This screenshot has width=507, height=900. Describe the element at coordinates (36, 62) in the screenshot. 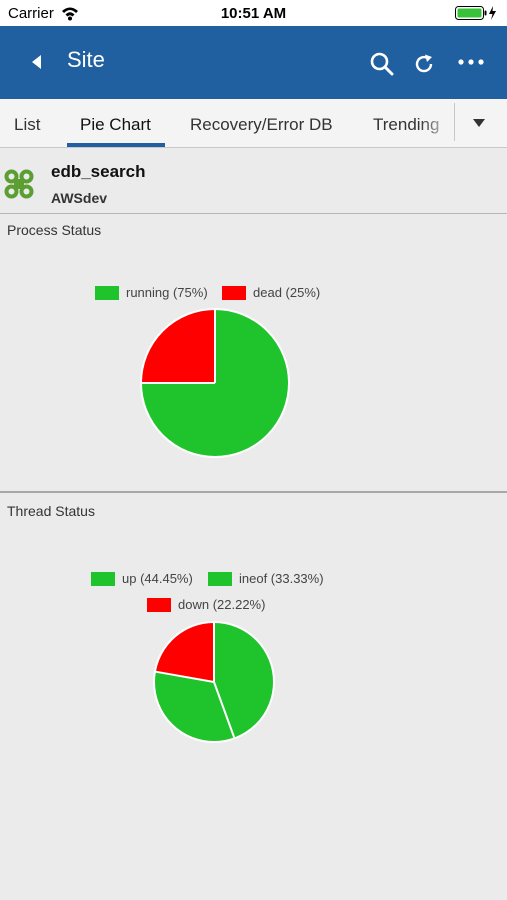

I see `back-arrow-icon` at that location.